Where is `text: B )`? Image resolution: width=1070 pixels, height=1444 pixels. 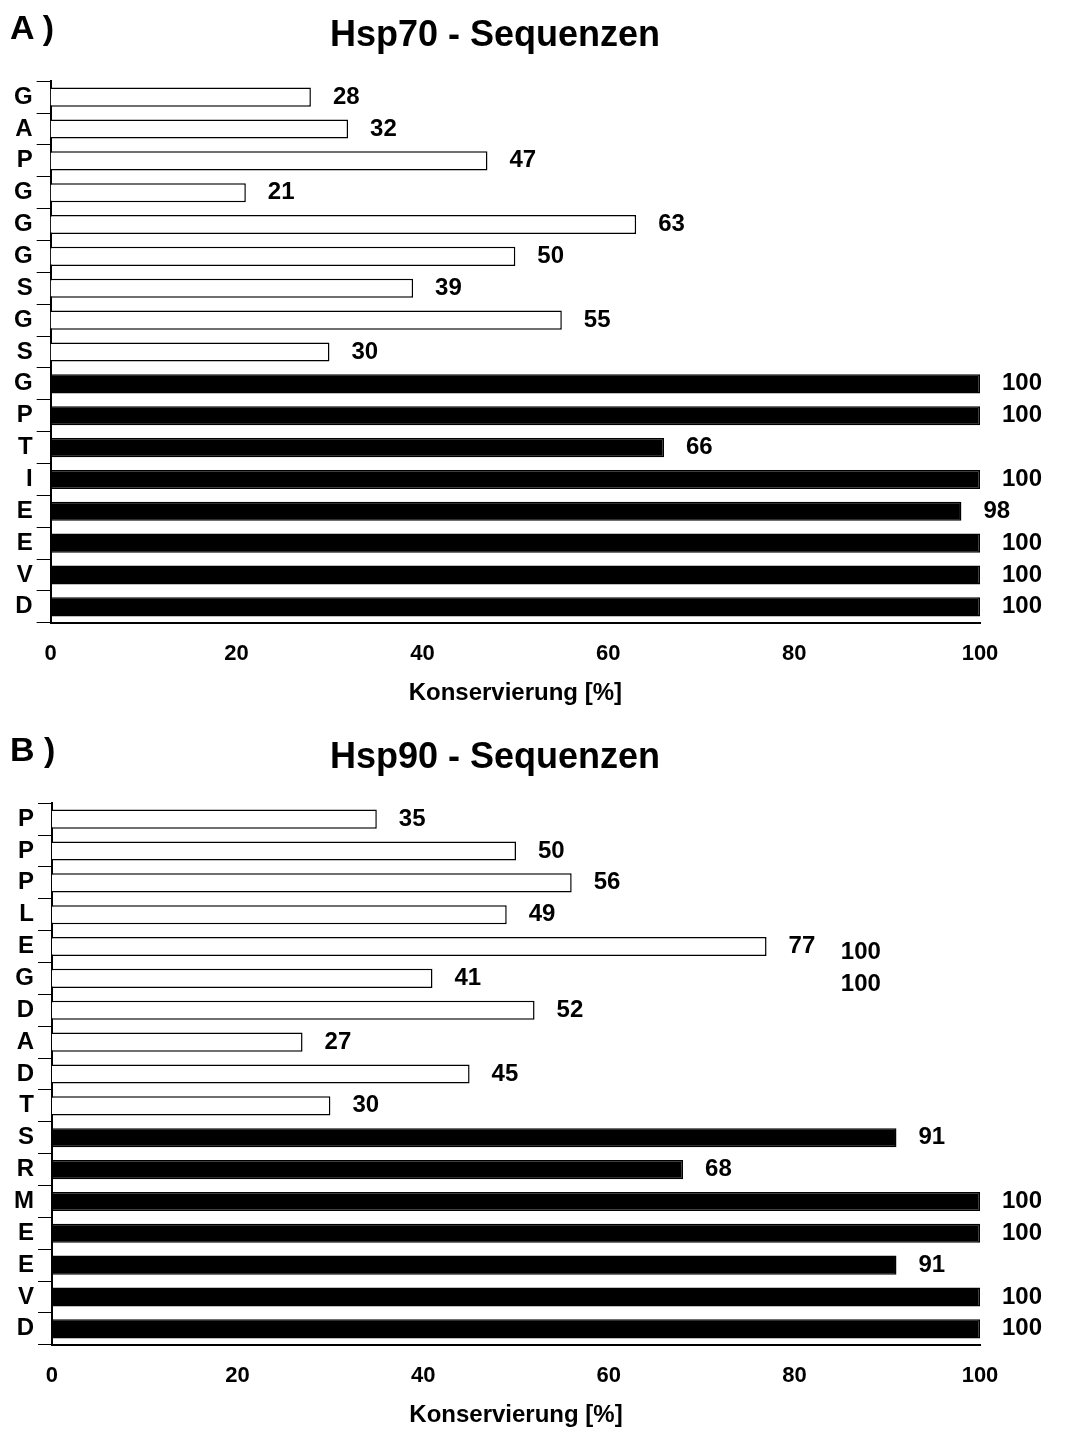 text: B ) is located at coordinates (33, 749).